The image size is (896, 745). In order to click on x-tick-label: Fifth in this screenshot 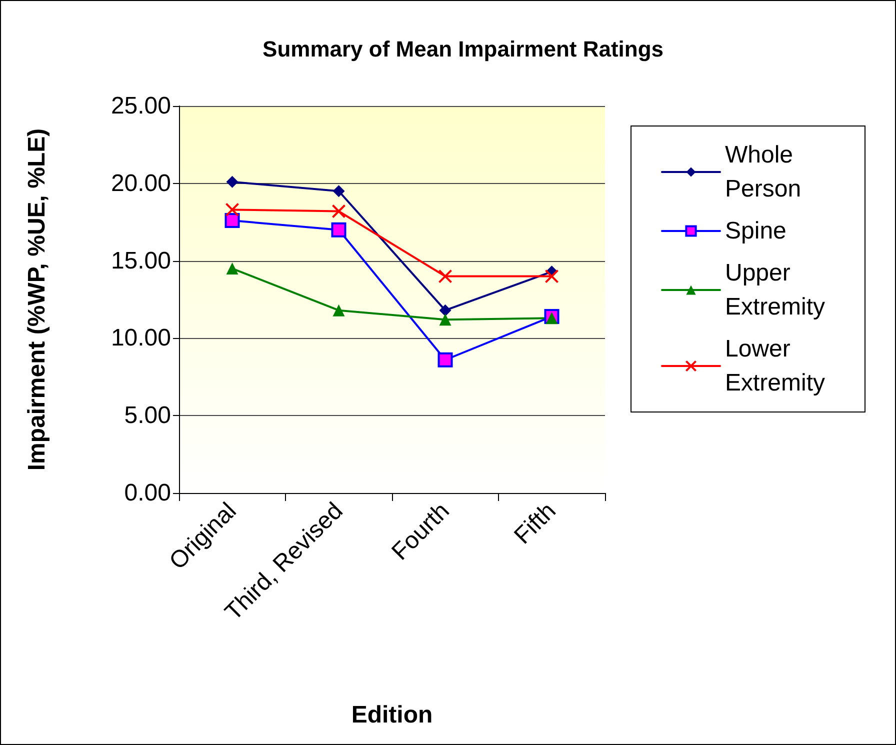, I will do `click(535, 523)`.